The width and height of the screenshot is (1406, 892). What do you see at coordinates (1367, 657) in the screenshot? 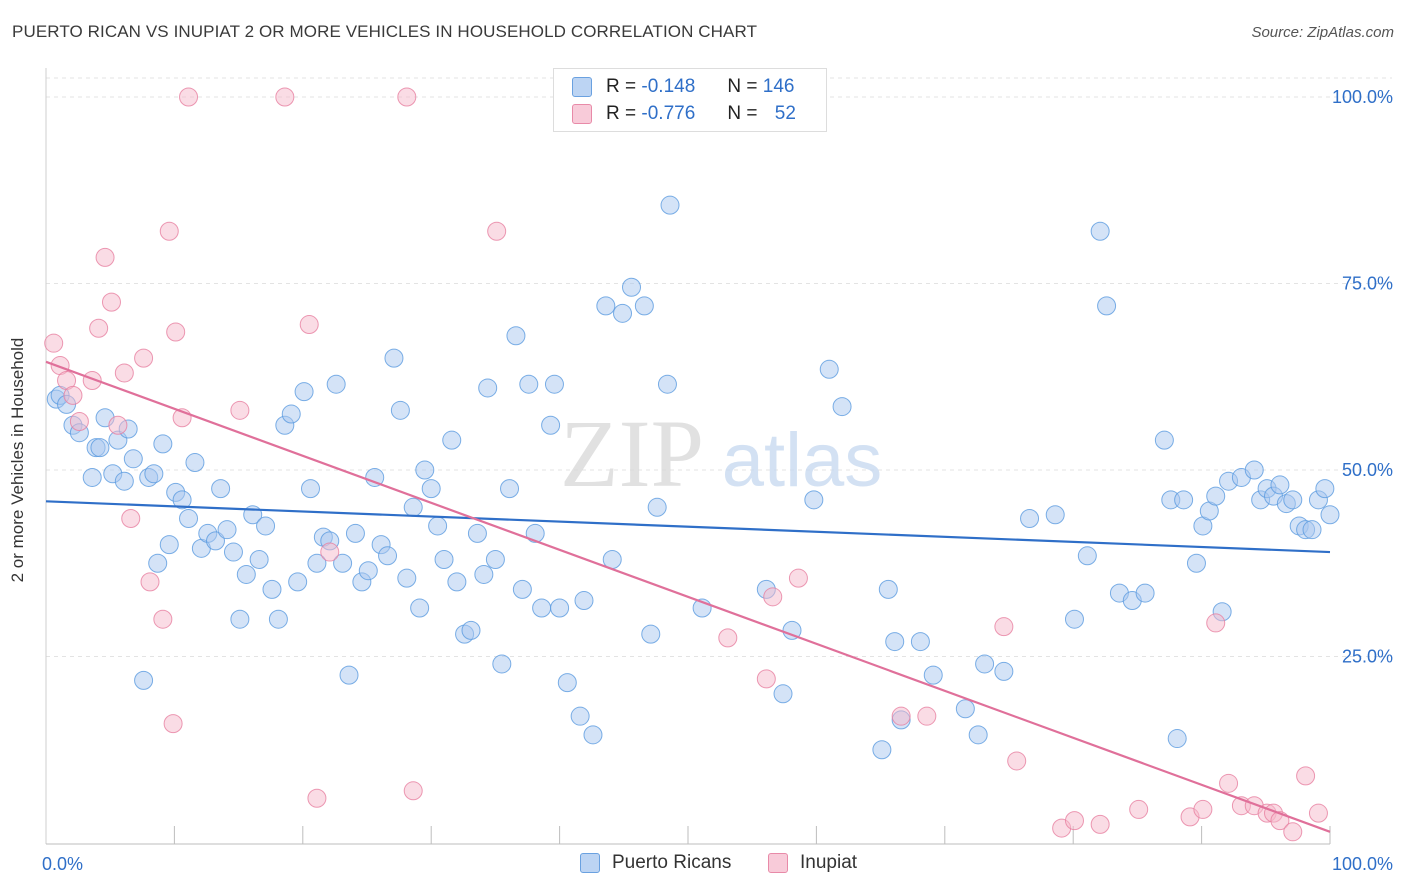
I see `y-tick-label: 25.0%` at bounding box center [1367, 657].